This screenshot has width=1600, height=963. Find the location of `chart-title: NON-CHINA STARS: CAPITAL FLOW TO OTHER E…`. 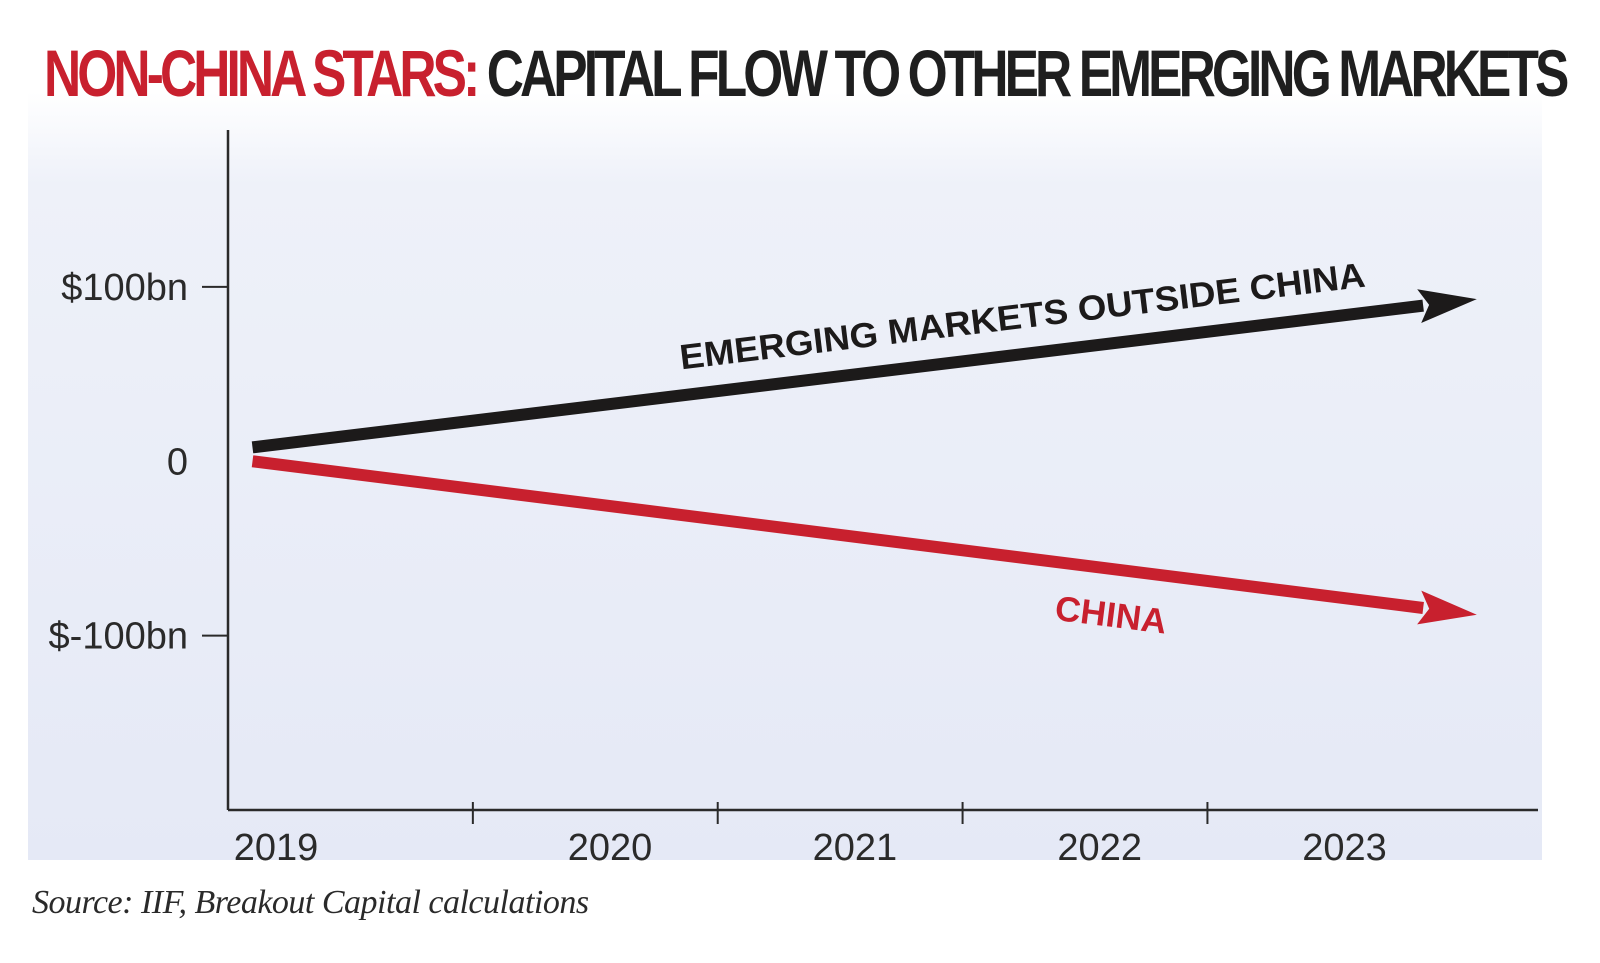

chart-title: NON-CHINA STARS: CAPITAL FLOW TO OTHER E… is located at coordinates (806, 73).